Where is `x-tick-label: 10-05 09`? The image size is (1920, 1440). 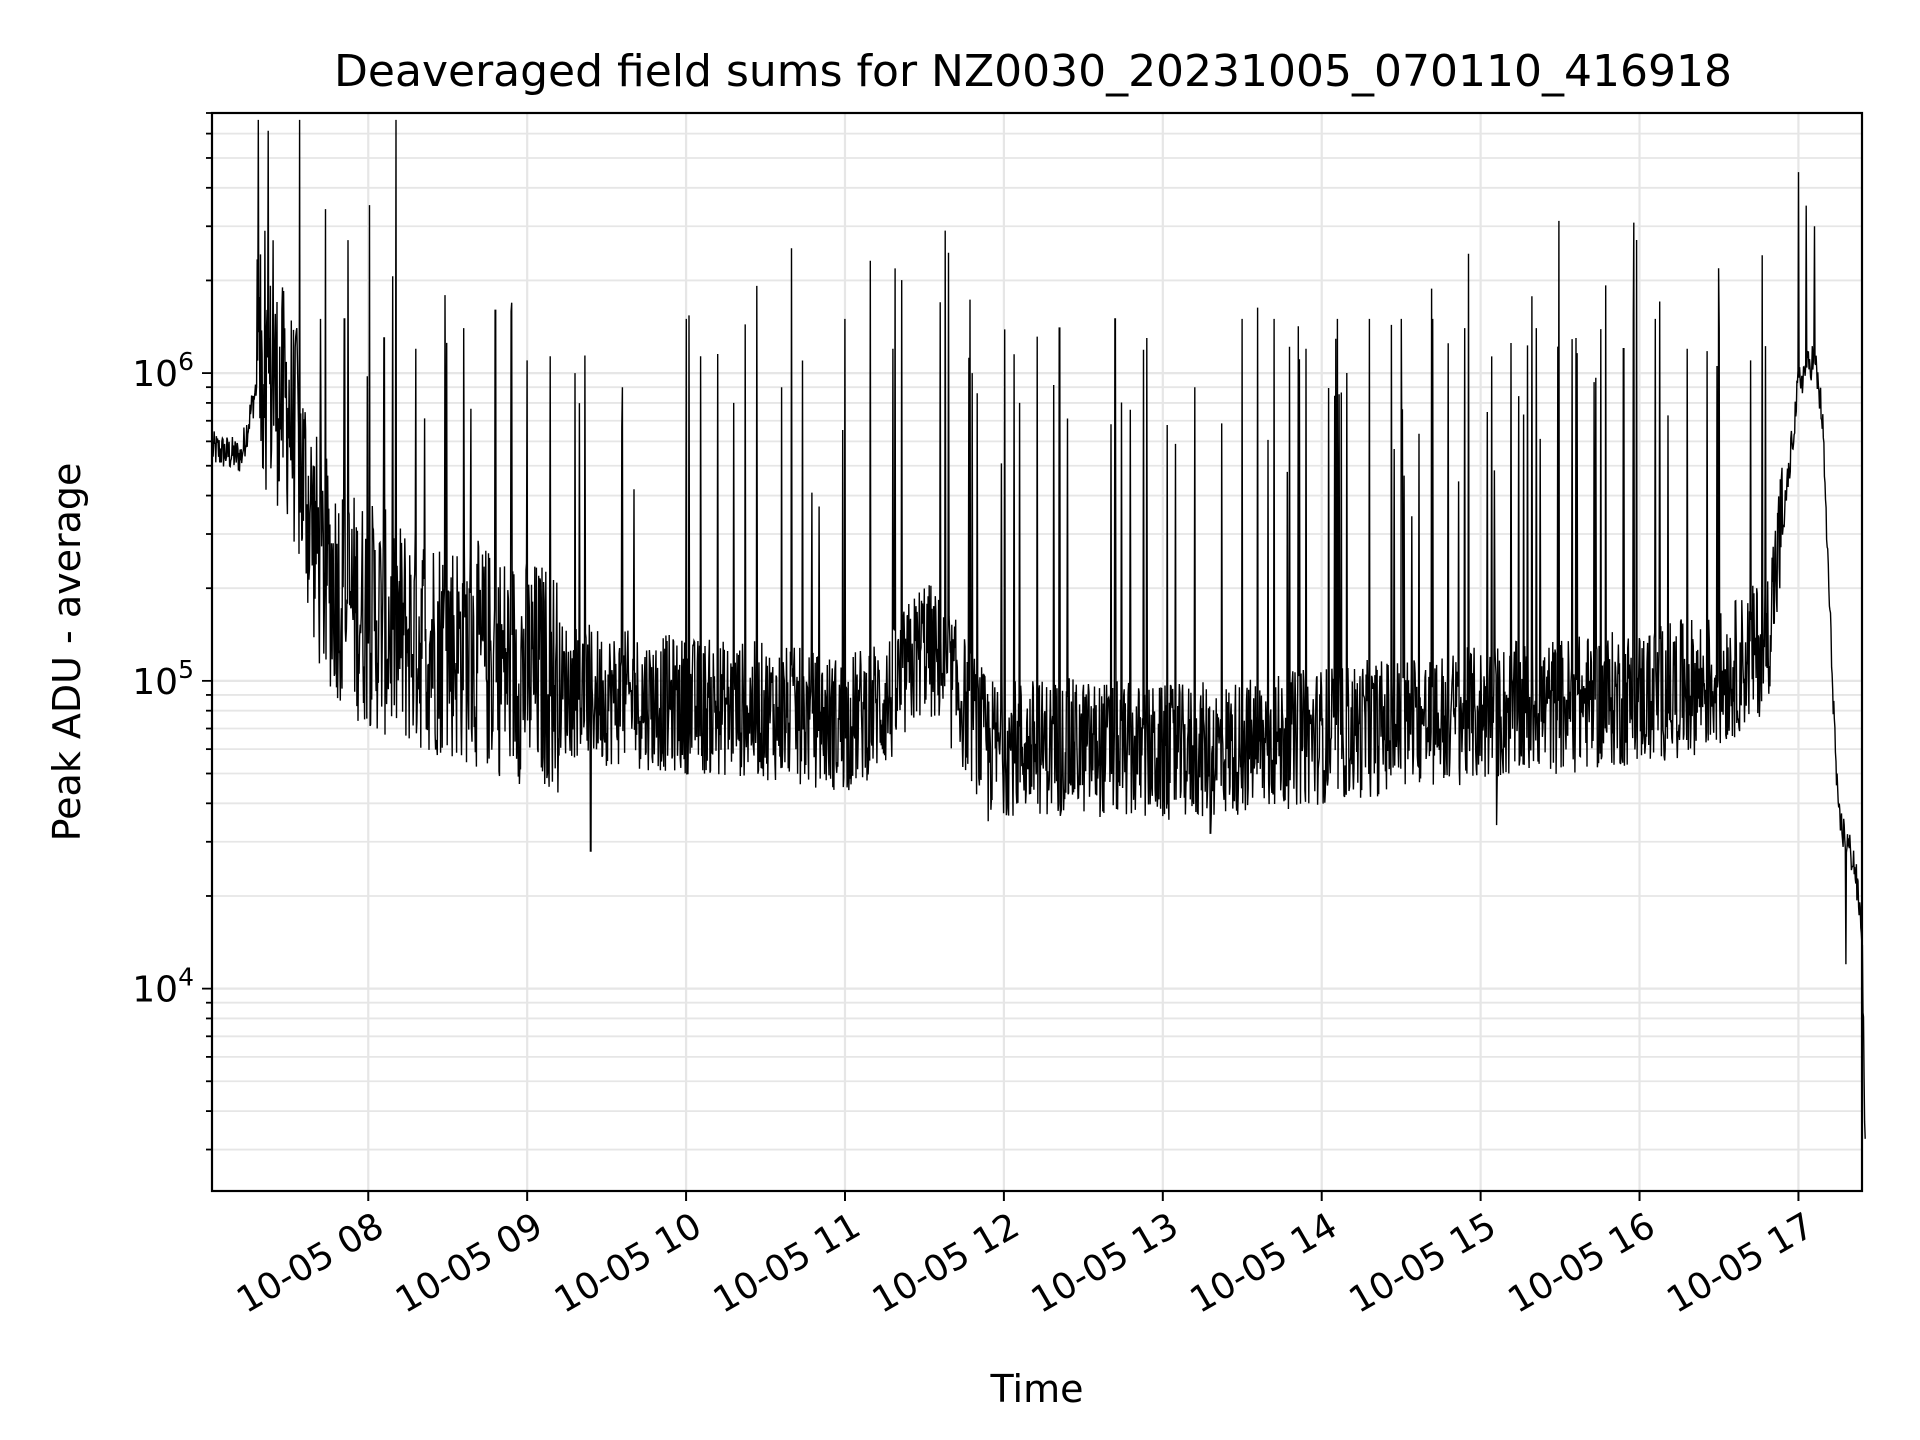
x-tick-label: 10-05 09 is located at coordinates (469, 1263).